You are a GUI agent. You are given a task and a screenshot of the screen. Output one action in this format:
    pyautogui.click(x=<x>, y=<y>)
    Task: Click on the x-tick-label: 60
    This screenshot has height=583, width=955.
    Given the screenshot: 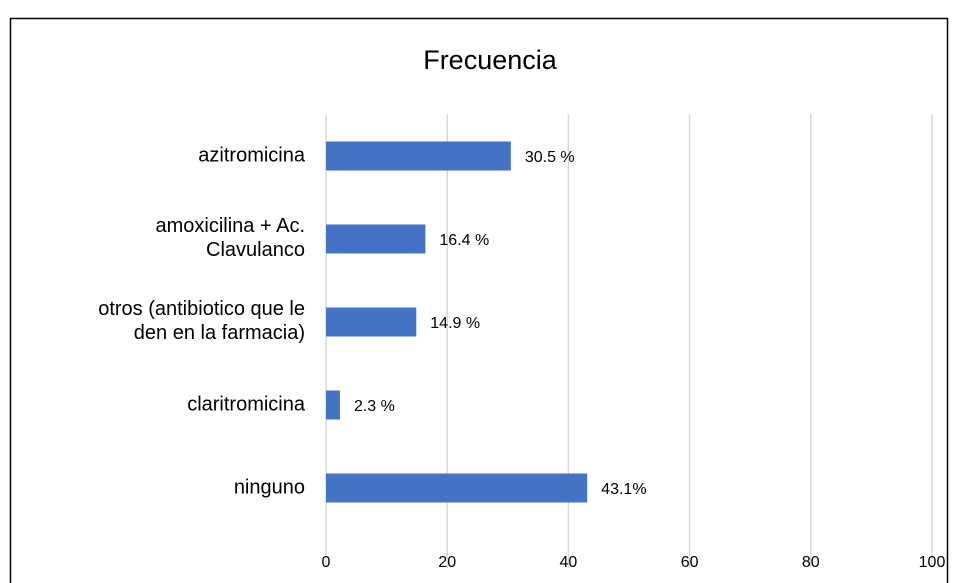 What is the action you would take?
    pyautogui.click(x=690, y=562)
    